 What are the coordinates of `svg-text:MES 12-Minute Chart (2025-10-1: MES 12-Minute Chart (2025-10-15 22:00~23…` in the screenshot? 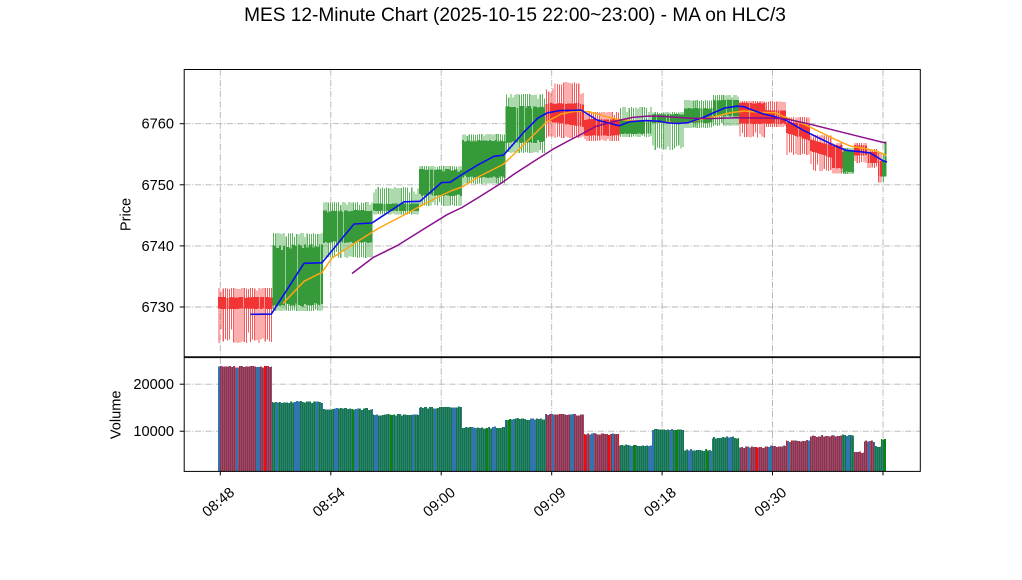 It's located at (515, 15).